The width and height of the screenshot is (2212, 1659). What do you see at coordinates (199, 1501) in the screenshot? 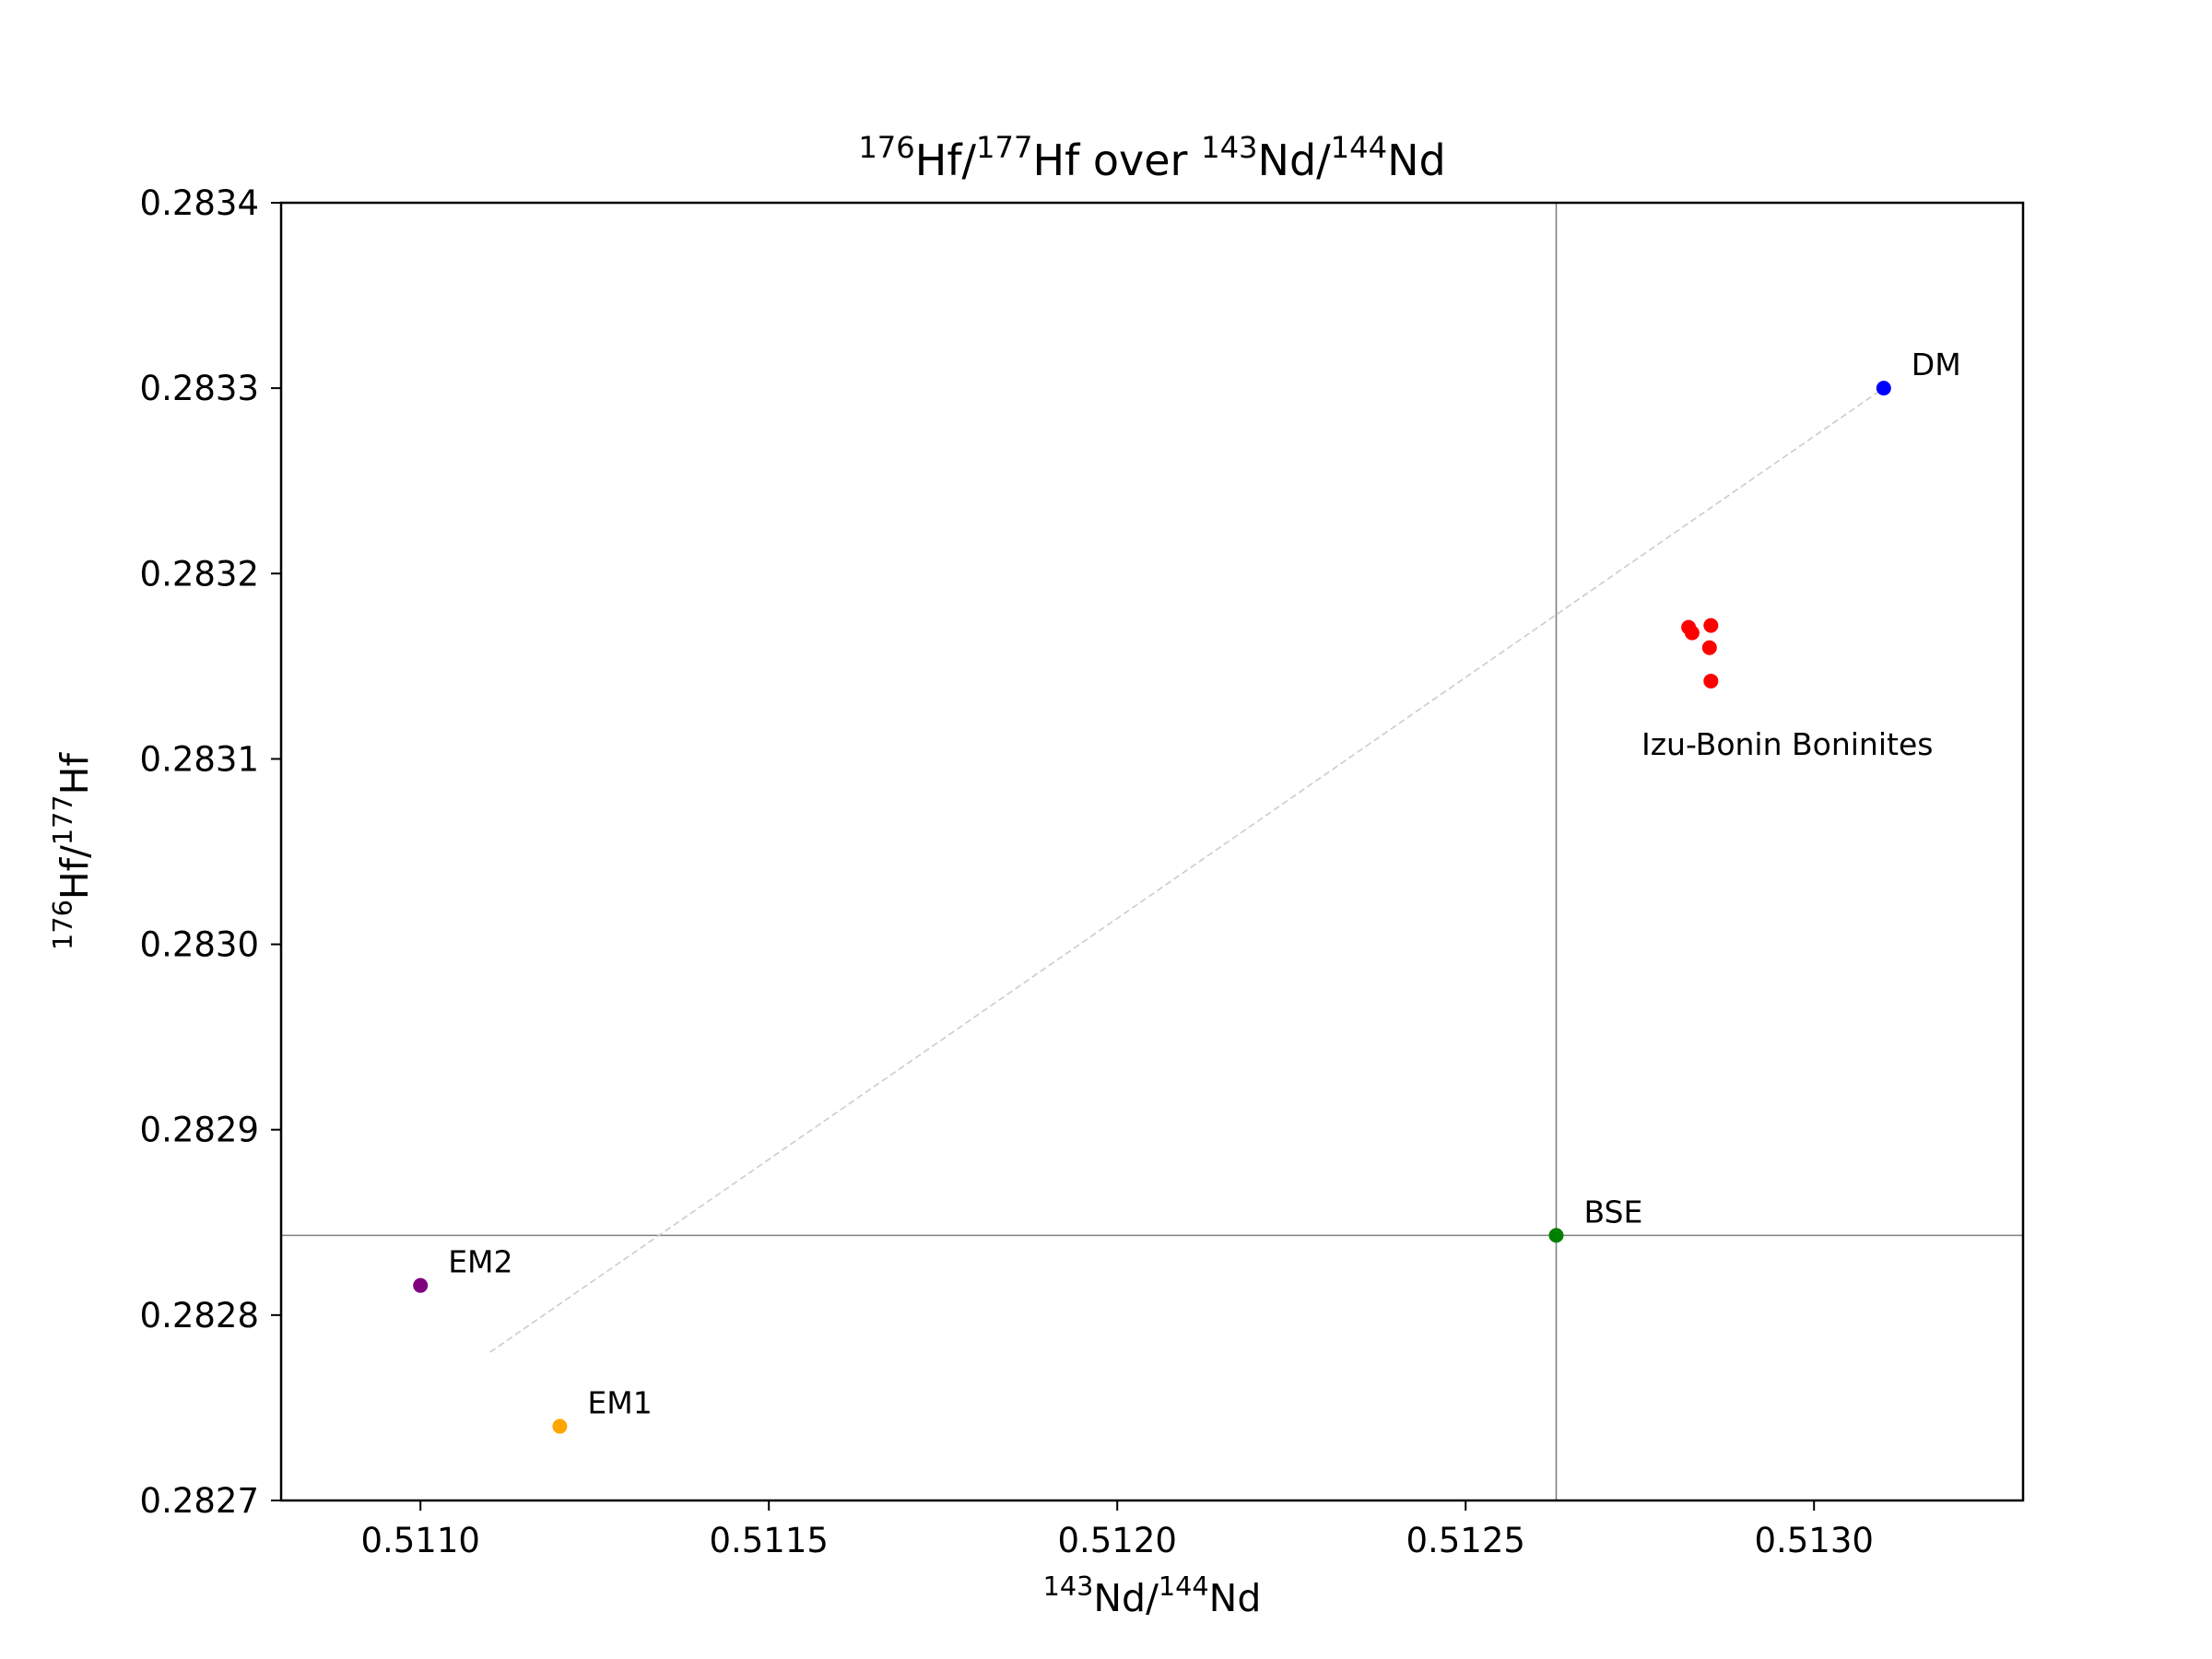
I see `y-tick-label: 0.2827` at bounding box center [199, 1501].